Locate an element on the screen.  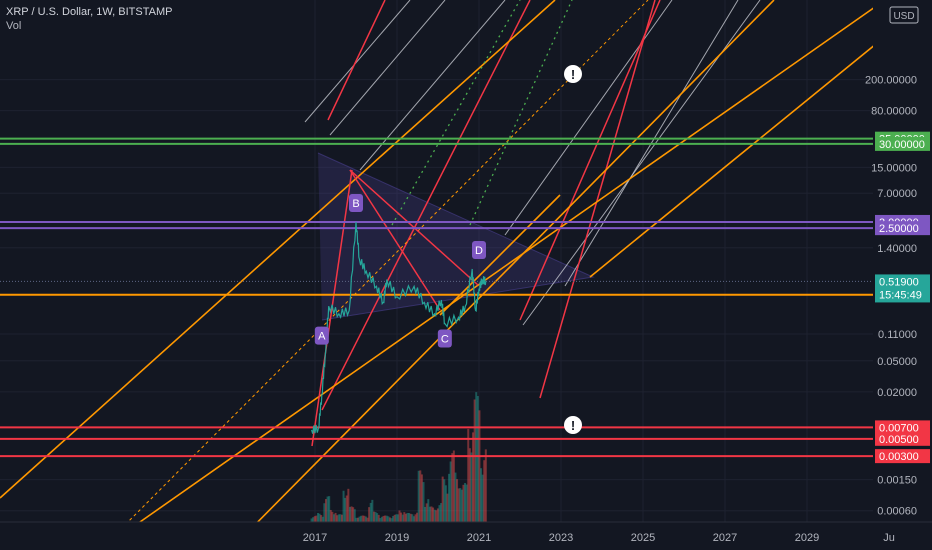
price-tick-label: 0.02000 is located at coordinates (897, 393).